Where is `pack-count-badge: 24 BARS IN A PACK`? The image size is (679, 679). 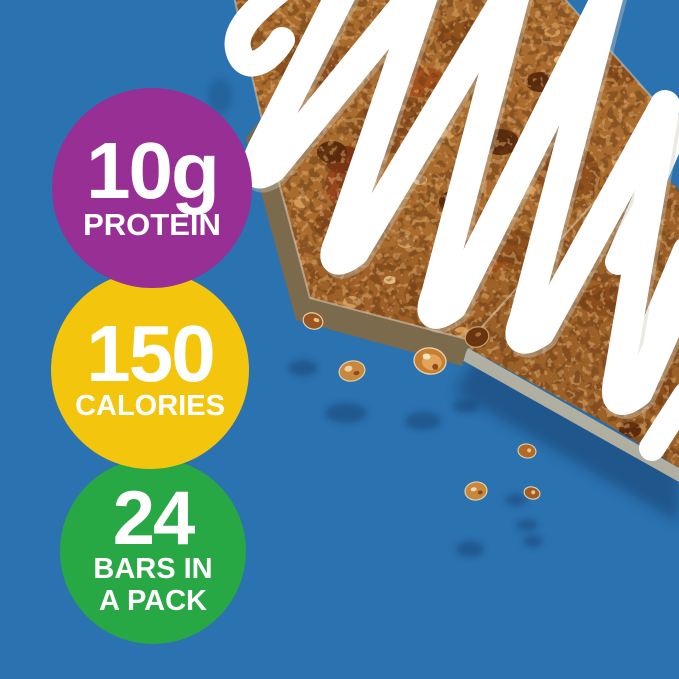
pack-count-badge: 24 BARS IN A PACK is located at coordinates (153, 551).